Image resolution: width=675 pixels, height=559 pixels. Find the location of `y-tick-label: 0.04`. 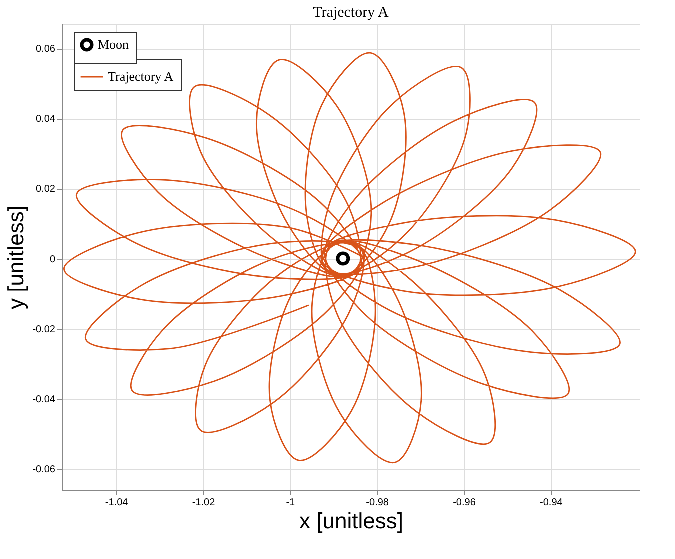

y-tick-label: 0.04 is located at coordinates (46, 120).